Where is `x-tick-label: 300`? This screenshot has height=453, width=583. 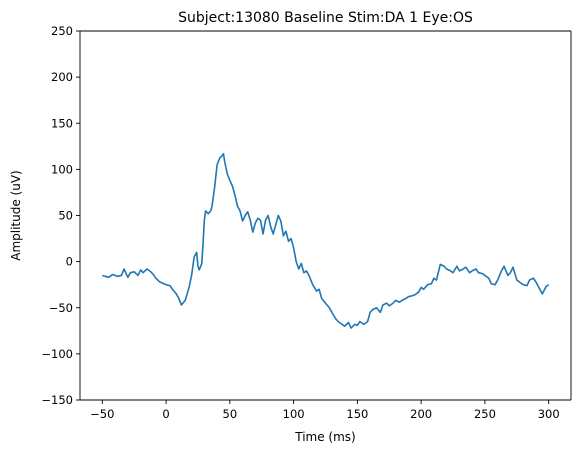 x-tick-label: 300 is located at coordinates (549, 414).